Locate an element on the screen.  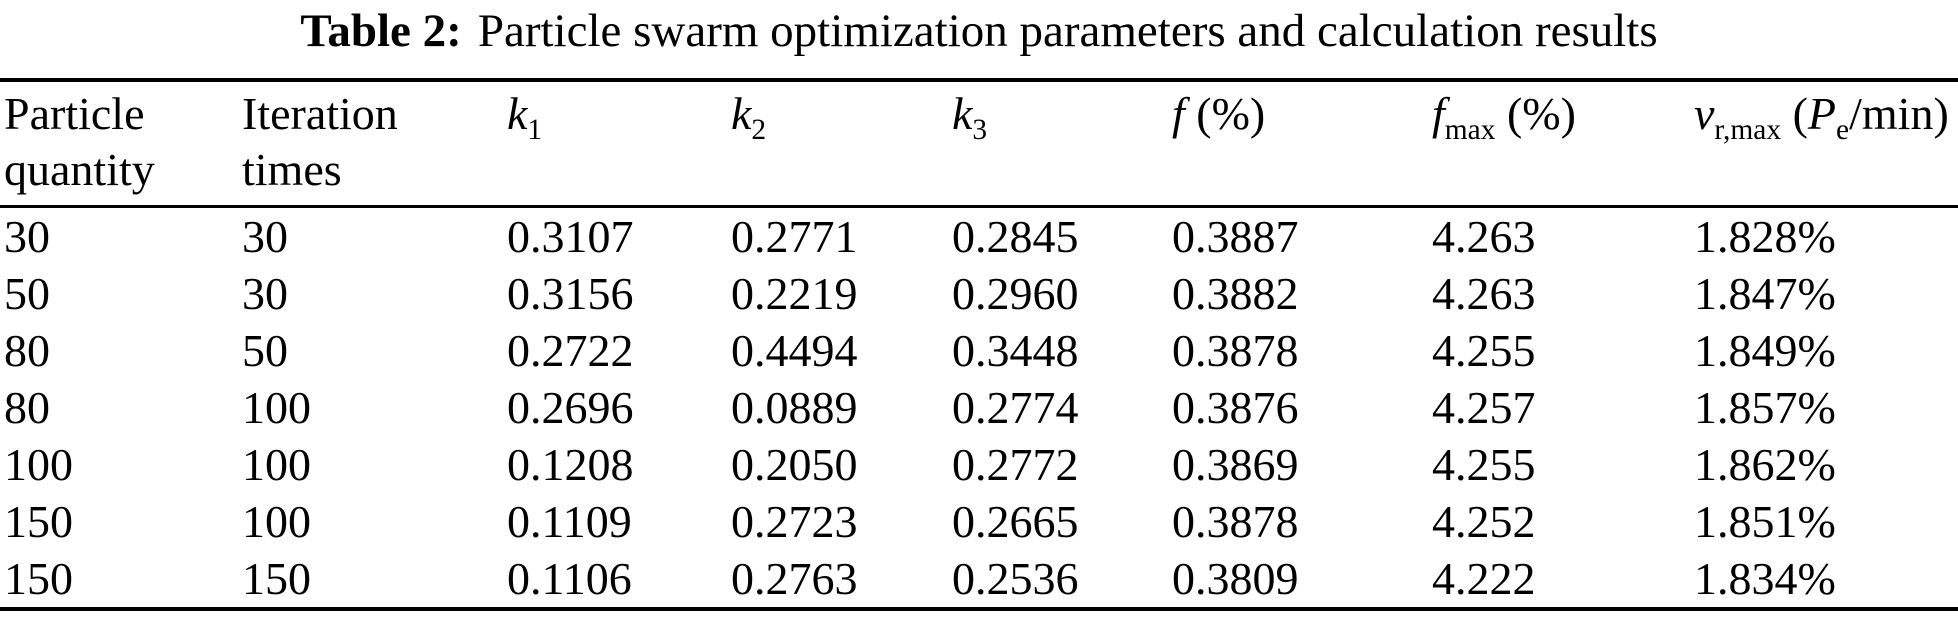
col-header-unit-var: P is located at coordinates (1822, 113).